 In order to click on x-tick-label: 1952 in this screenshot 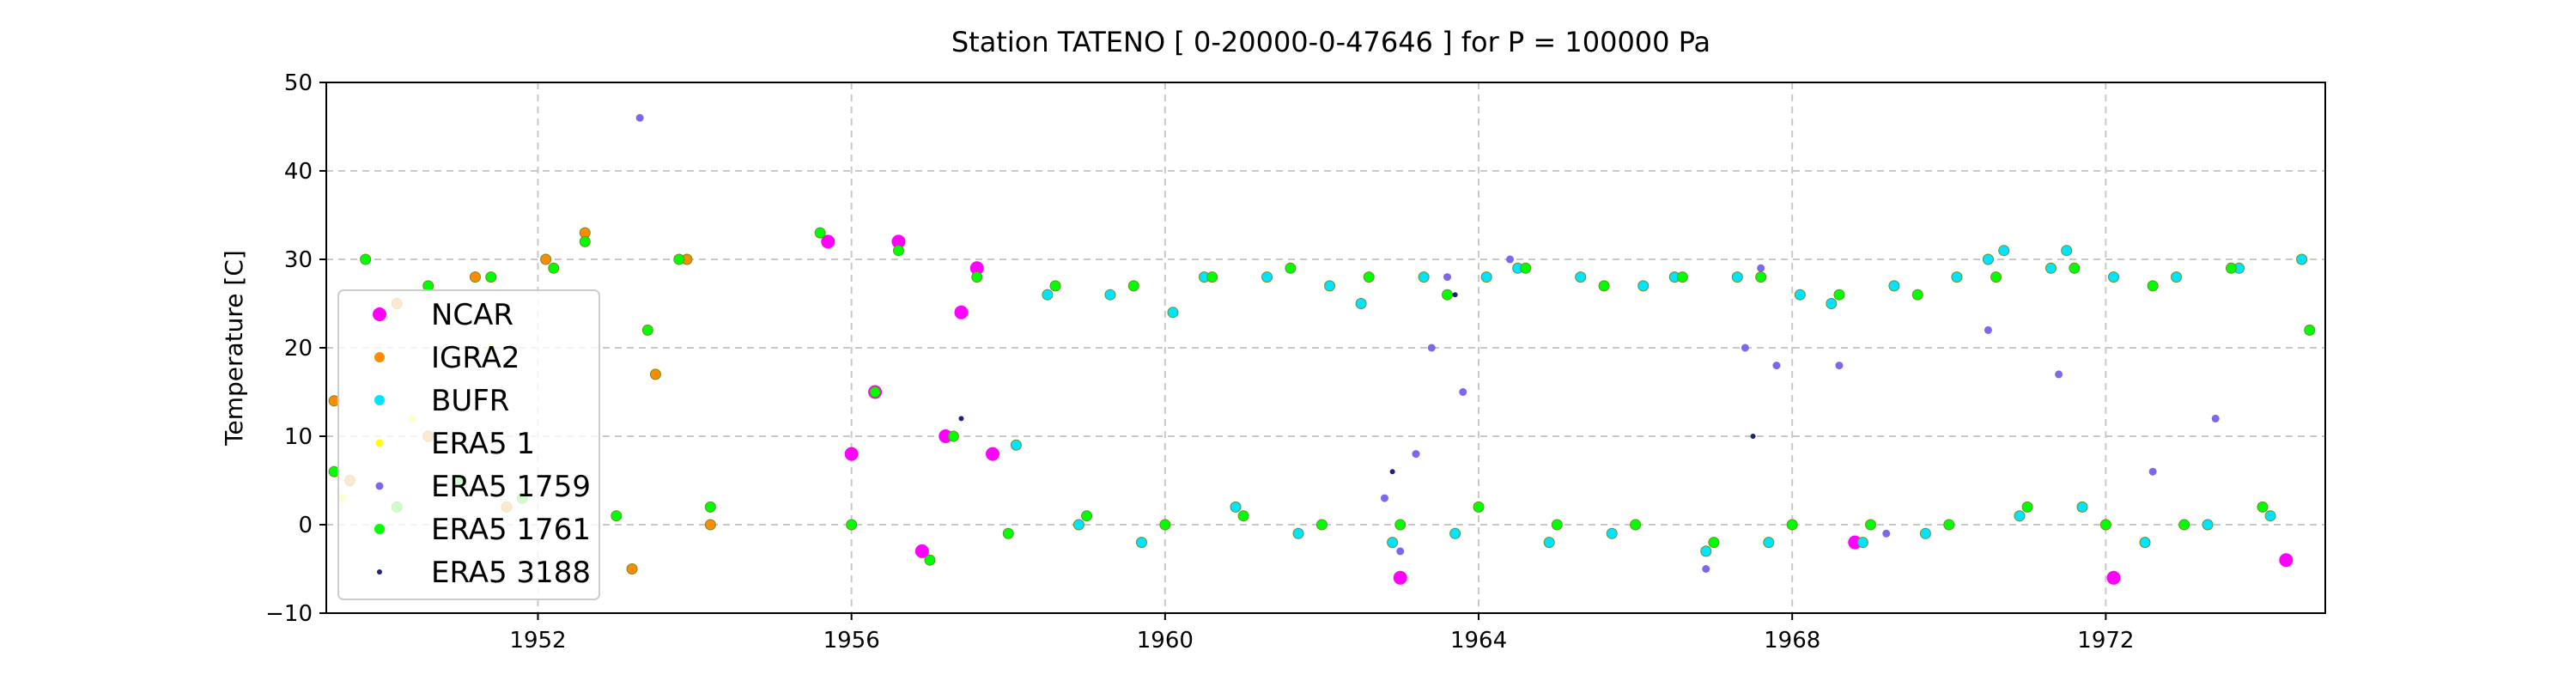, I will do `click(537, 641)`.